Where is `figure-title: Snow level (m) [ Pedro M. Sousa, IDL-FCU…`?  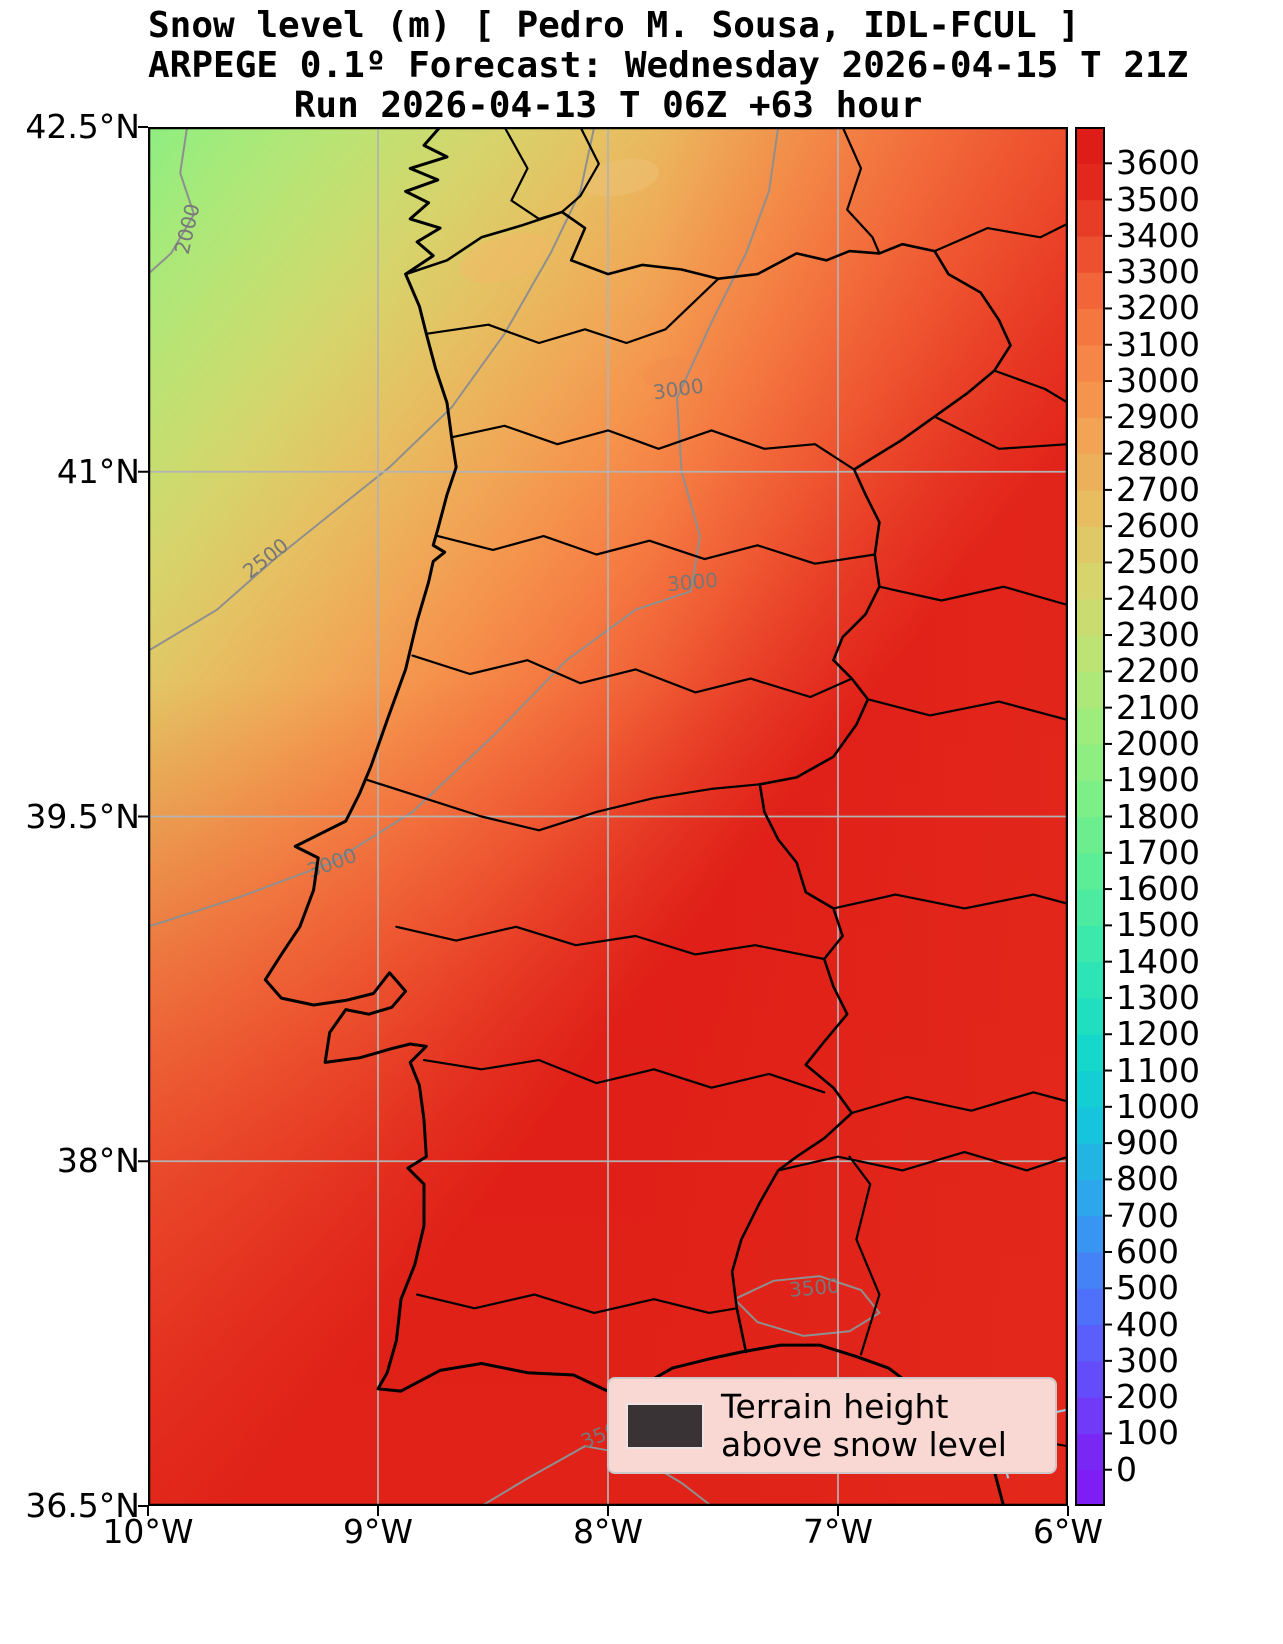 figure-title: Snow level (m) [ Pedro M. Sousa, IDL-FCU… is located at coordinates (668, 66).